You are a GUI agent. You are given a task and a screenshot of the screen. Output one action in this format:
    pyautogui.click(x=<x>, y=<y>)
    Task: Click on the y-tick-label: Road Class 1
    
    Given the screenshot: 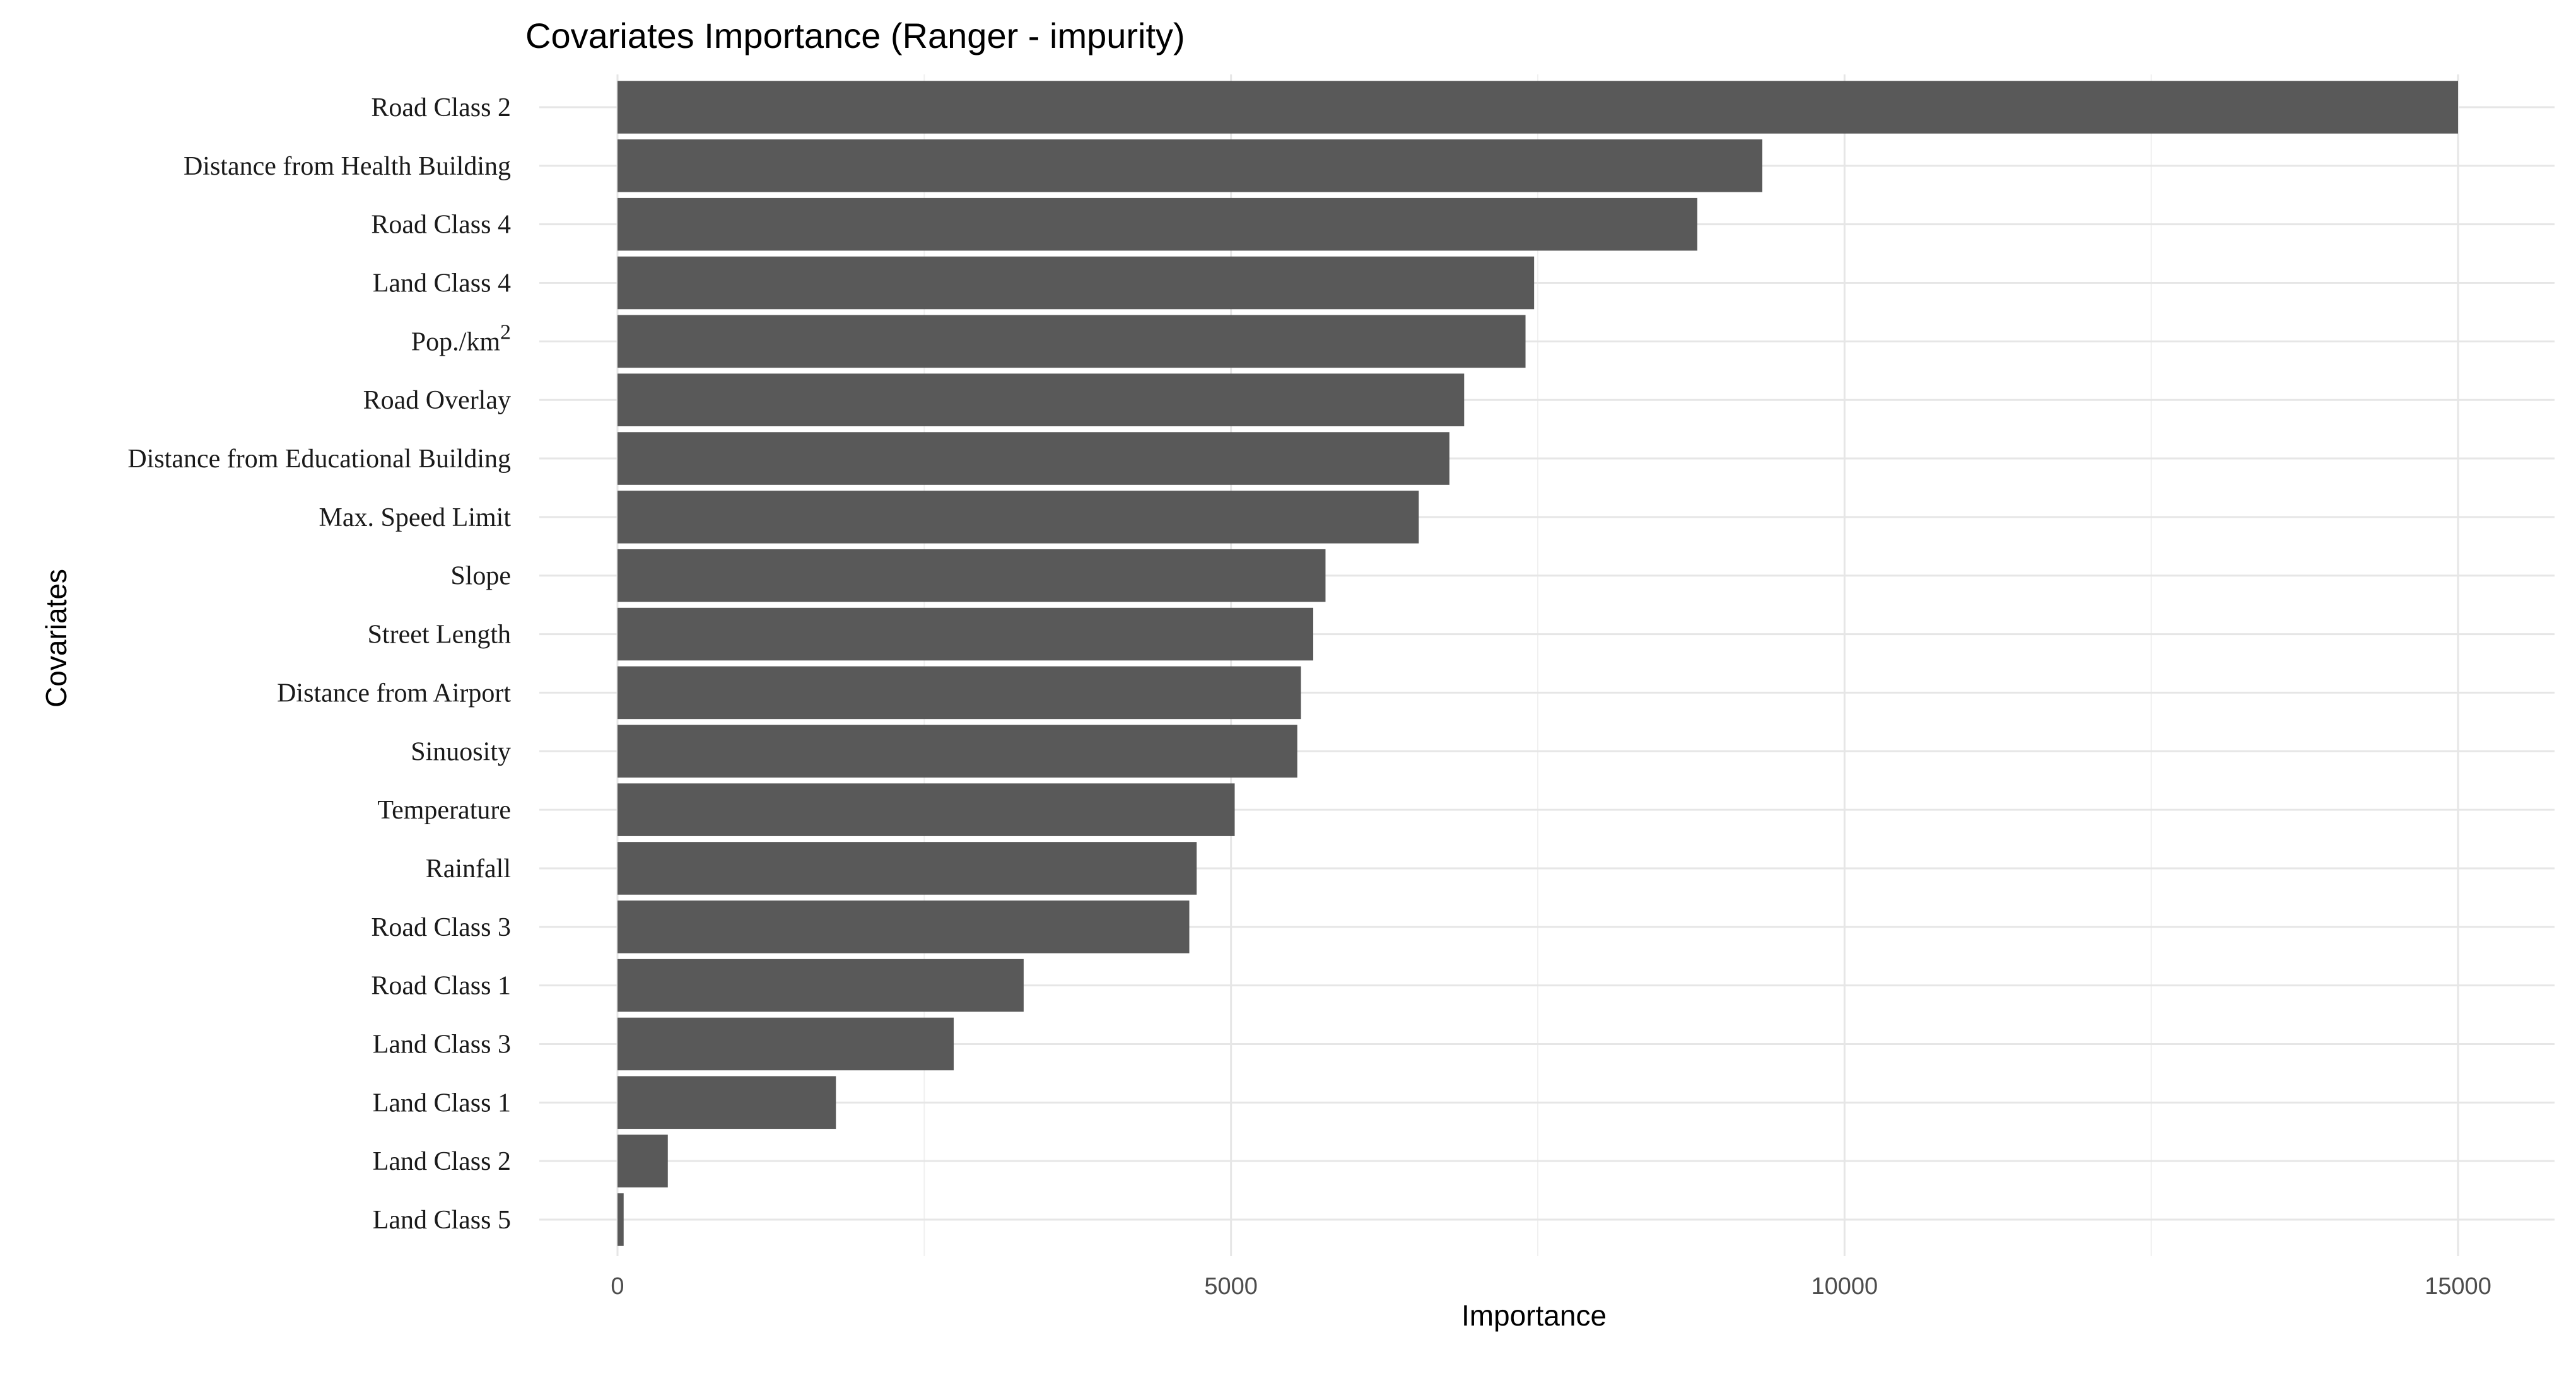 What is the action you would take?
    pyautogui.click(x=441, y=987)
    